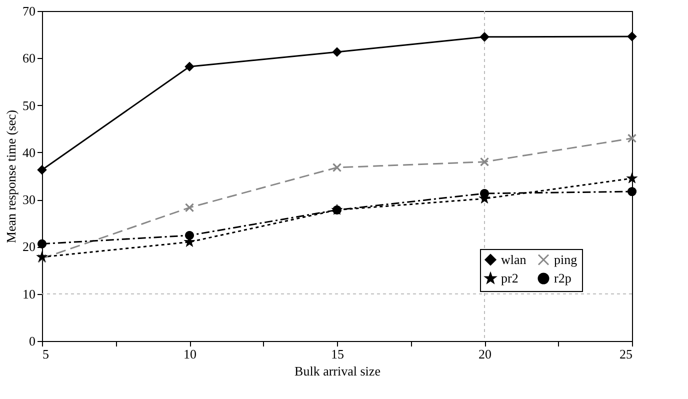 The image size is (688, 399). Describe the element at coordinates (509, 278) in the screenshot. I see `legend-label: pr2` at that location.